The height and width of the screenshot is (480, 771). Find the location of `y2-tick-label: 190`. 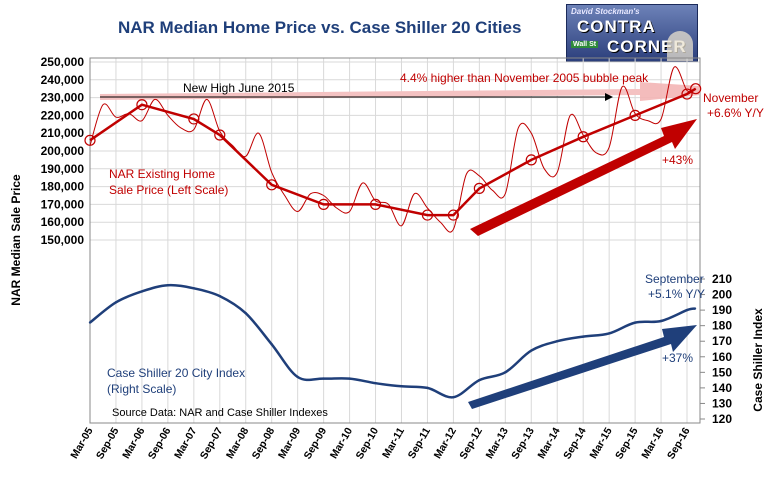

y2-tick-label: 190 is located at coordinates (722, 310).